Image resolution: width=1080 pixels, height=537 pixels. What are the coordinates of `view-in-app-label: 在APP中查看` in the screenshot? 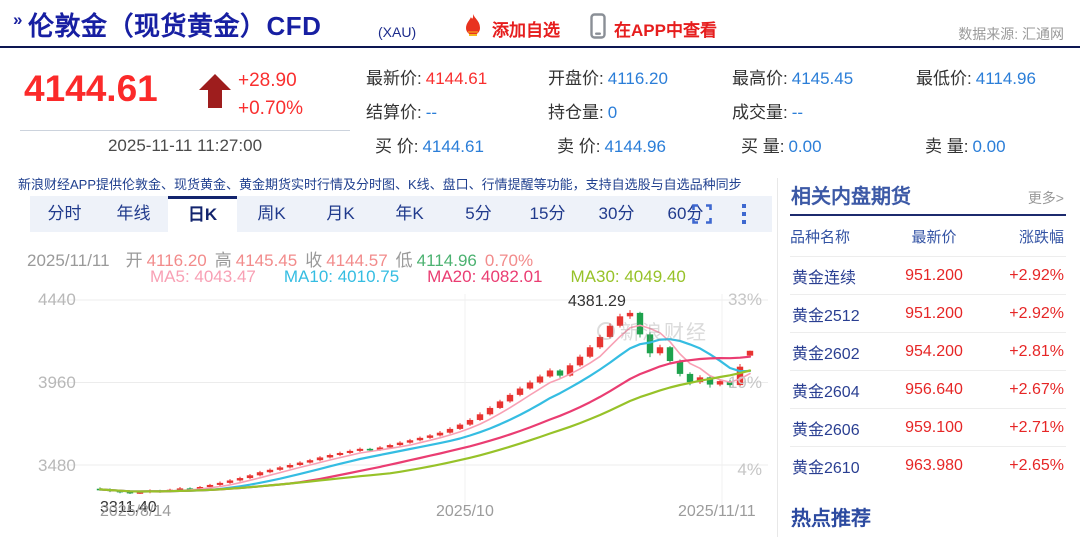 It's located at (665, 30).